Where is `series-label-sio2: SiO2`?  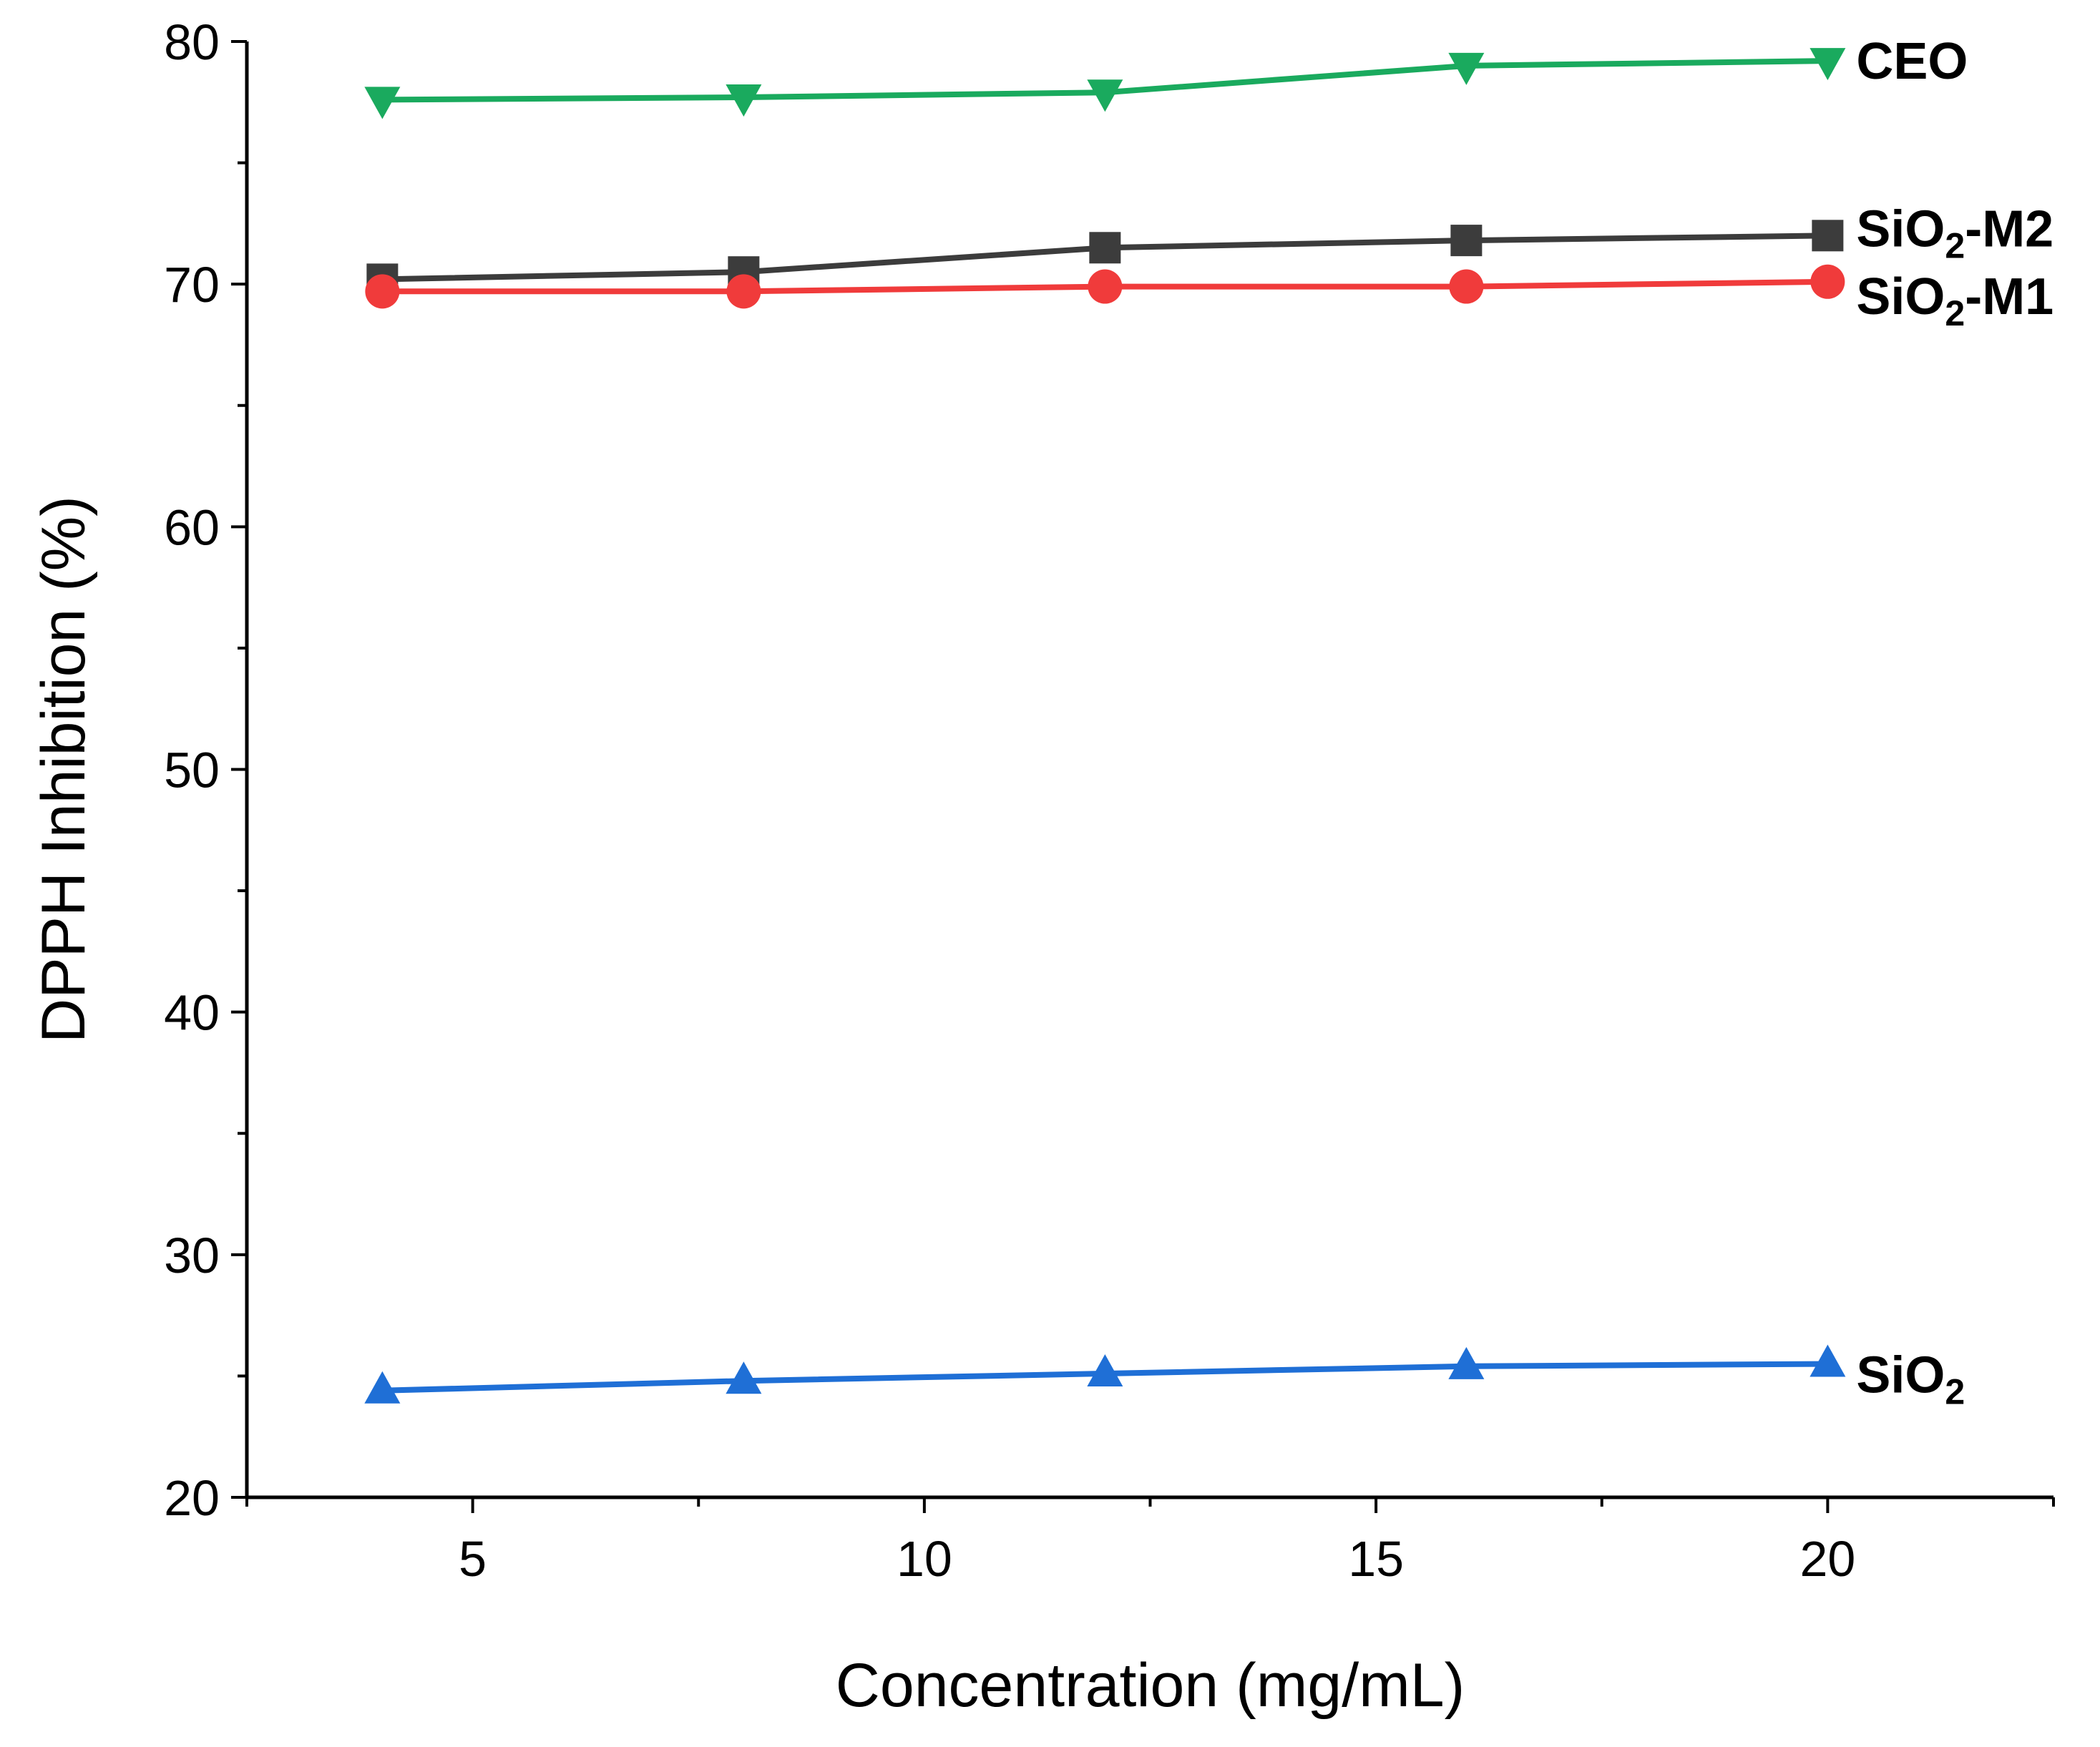
series-label-sio2: SiO2 is located at coordinates (1910, 1378).